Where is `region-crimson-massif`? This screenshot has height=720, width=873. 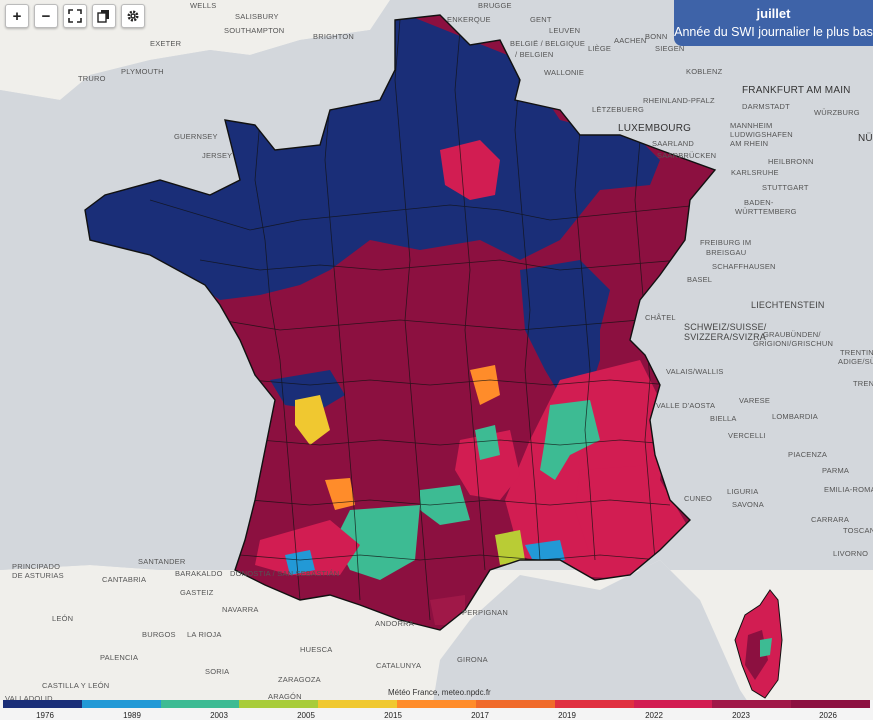
region-crimson-massif is located at coordinates (487, 465).